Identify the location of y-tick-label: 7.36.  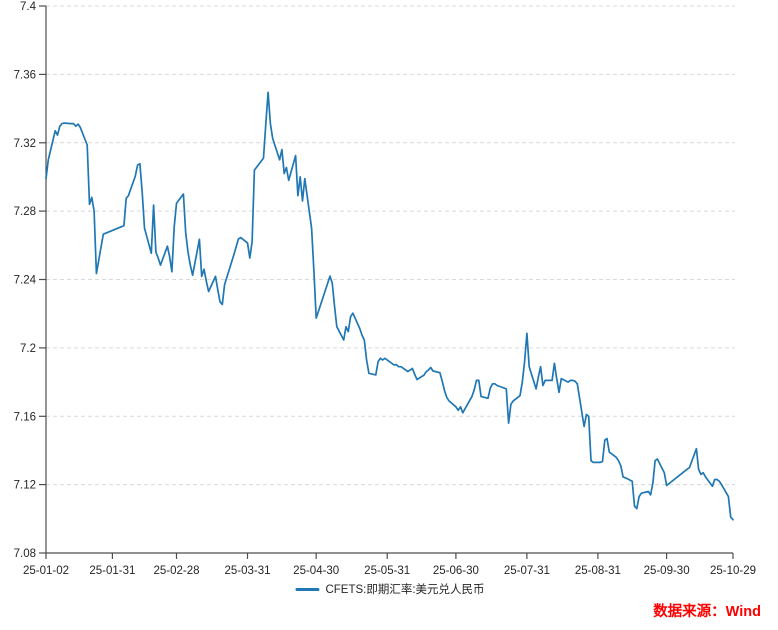
(25, 75).